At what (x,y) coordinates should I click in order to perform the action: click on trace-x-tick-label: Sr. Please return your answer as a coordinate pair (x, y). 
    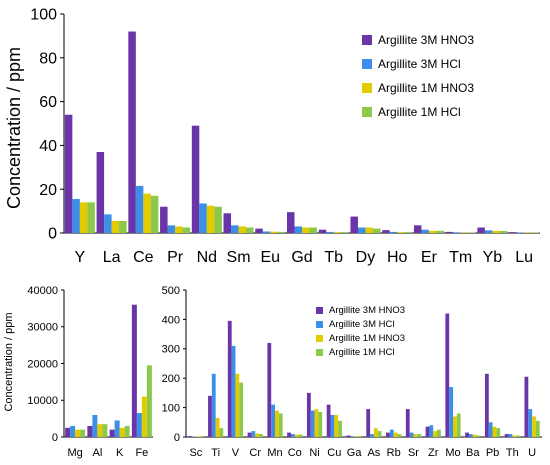
    Looking at the image, I should click on (413, 453).